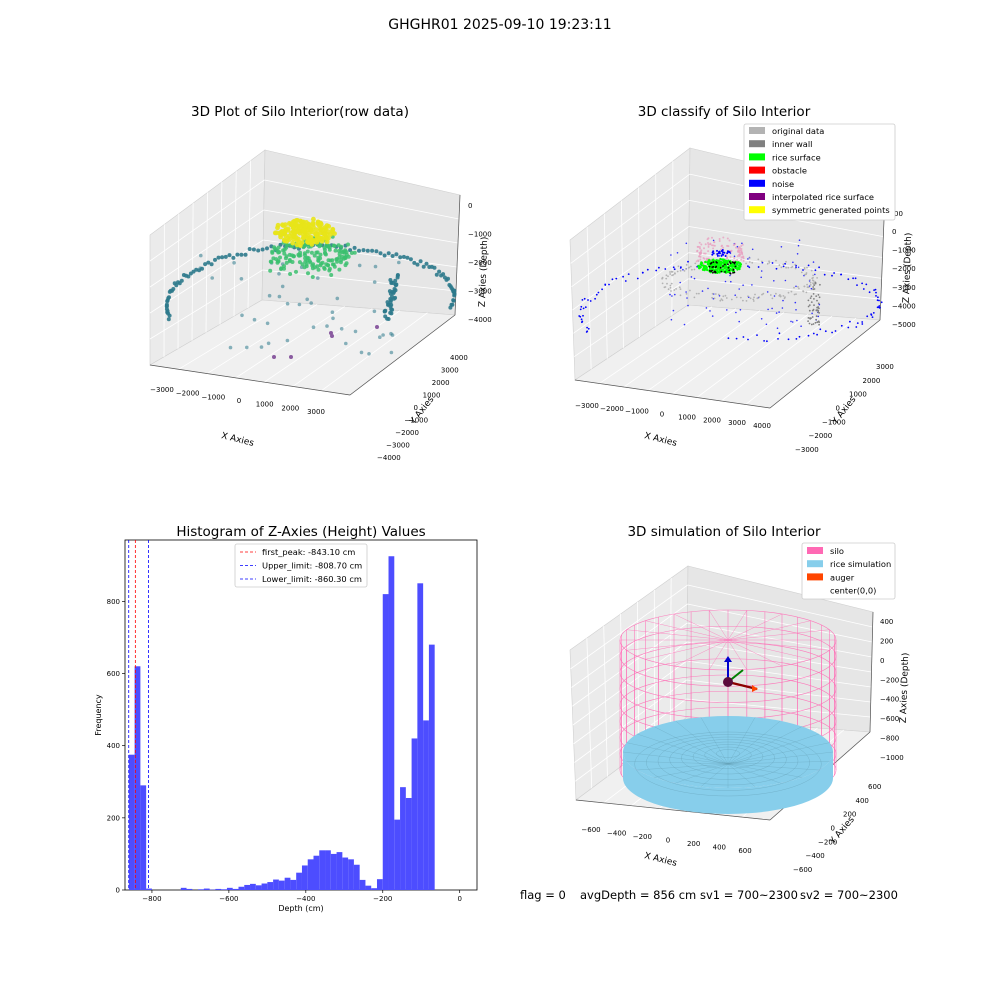 Image resolution: width=1000 pixels, height=1000 pixels. Describe the element at coordinates (687, 649) in the screenshot. I see `silo-spoke` at that location.